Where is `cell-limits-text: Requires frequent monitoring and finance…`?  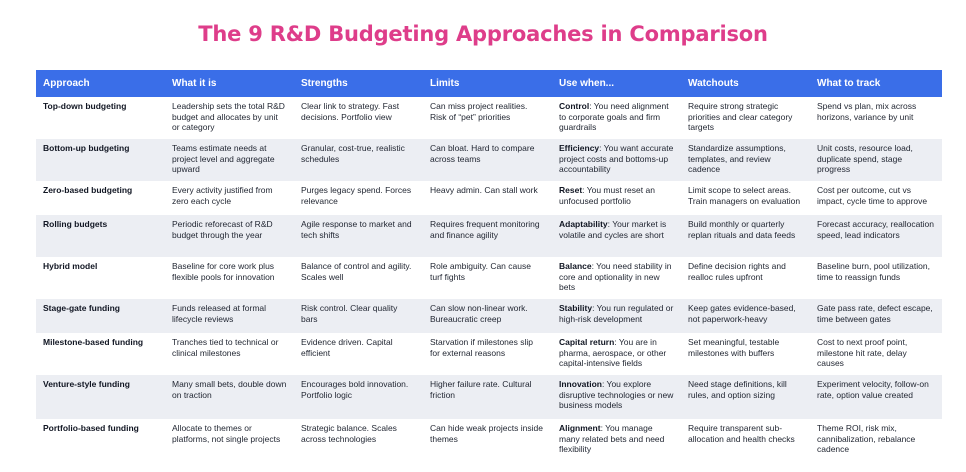
cell-limits-text: Requires frequent monitoring and finance… is located at coordinates (485, 229).